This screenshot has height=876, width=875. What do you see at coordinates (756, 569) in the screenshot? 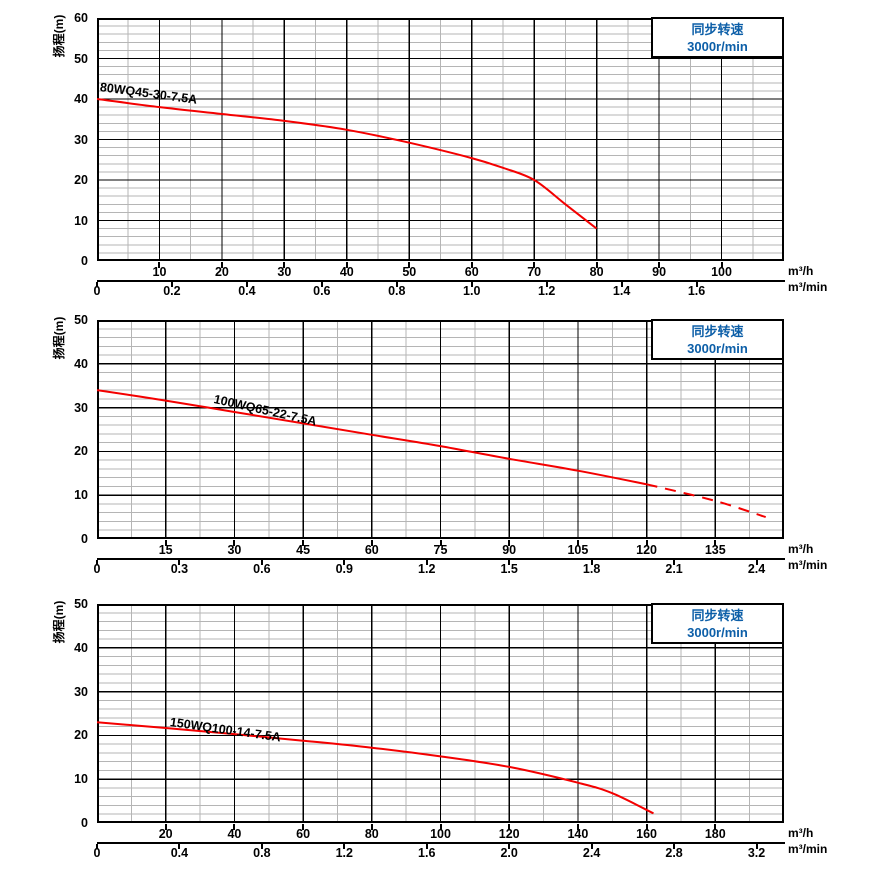
I see `x-tick-label-m3min: 2.4` at bounding box center [756, 569].